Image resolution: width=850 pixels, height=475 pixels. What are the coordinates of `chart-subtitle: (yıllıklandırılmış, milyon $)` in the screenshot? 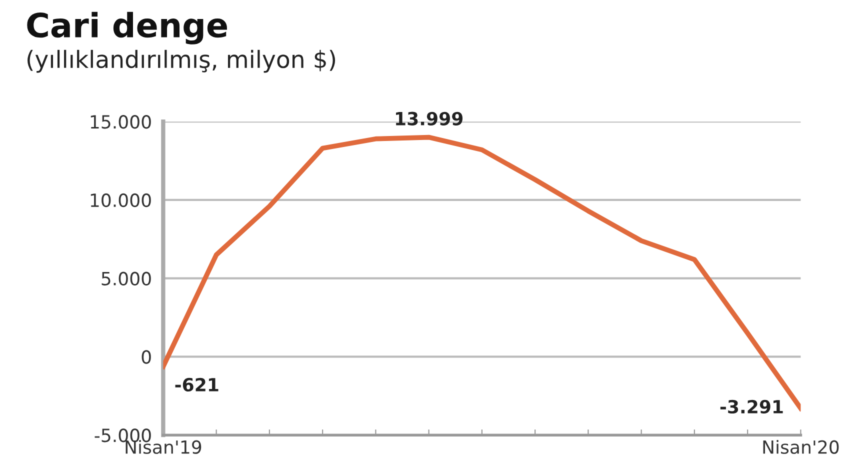 It's located at (182, 61).